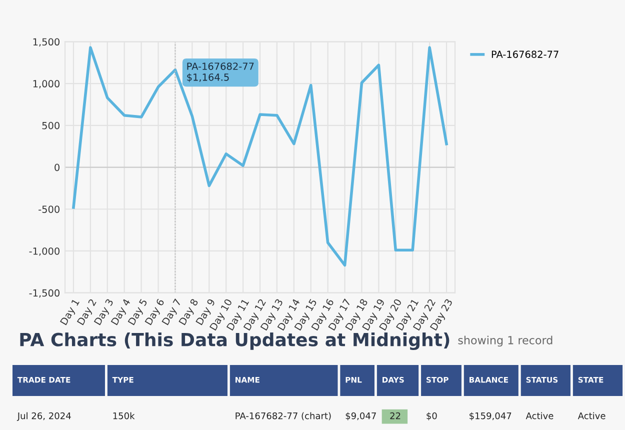 This screenshot has height=430, width=625. What do you see at coordinates (431, 416) in the screenshot?
I see `text: $0` at bounding box center [431, 416].